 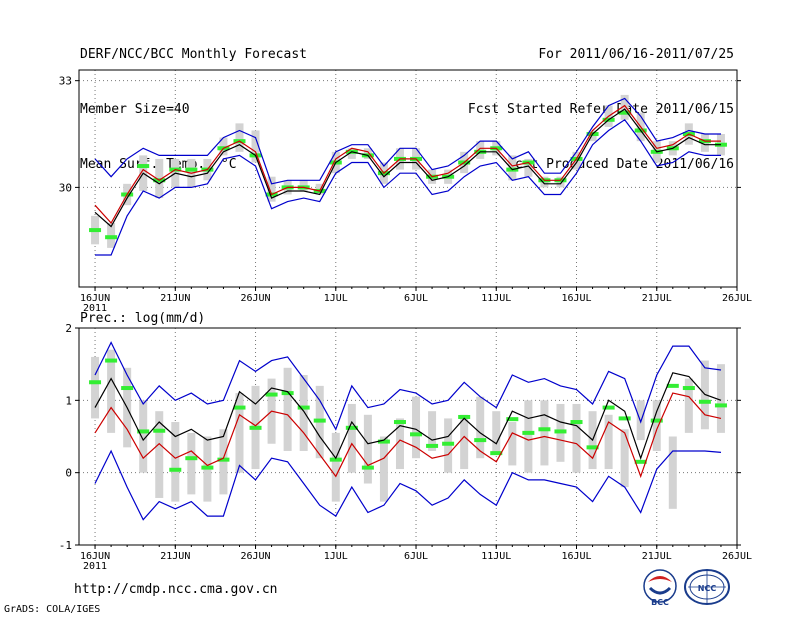 I want to click on member-size: Member Size=40, so click(x=135, y=109).